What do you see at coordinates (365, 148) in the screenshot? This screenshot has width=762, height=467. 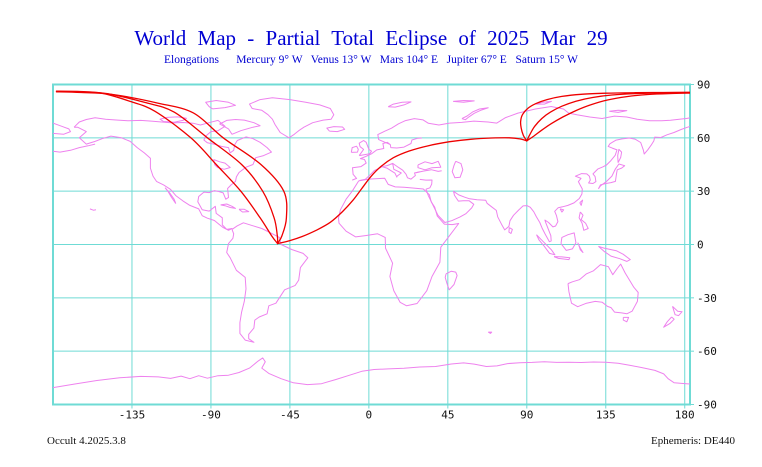 I see `coastline-uk` at bounding box center [365, 148].